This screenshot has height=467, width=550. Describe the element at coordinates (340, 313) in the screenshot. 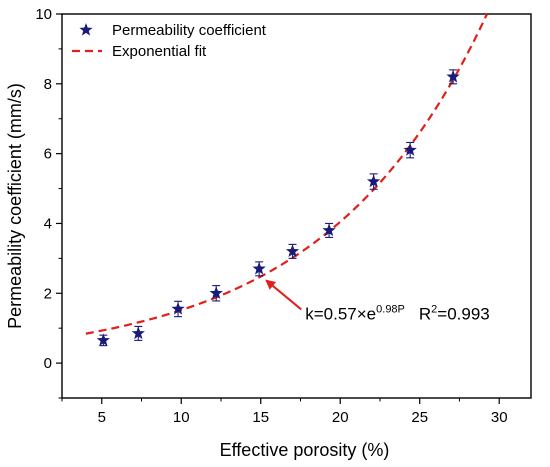

I see `equation-base: k=0.57×e` at that location.